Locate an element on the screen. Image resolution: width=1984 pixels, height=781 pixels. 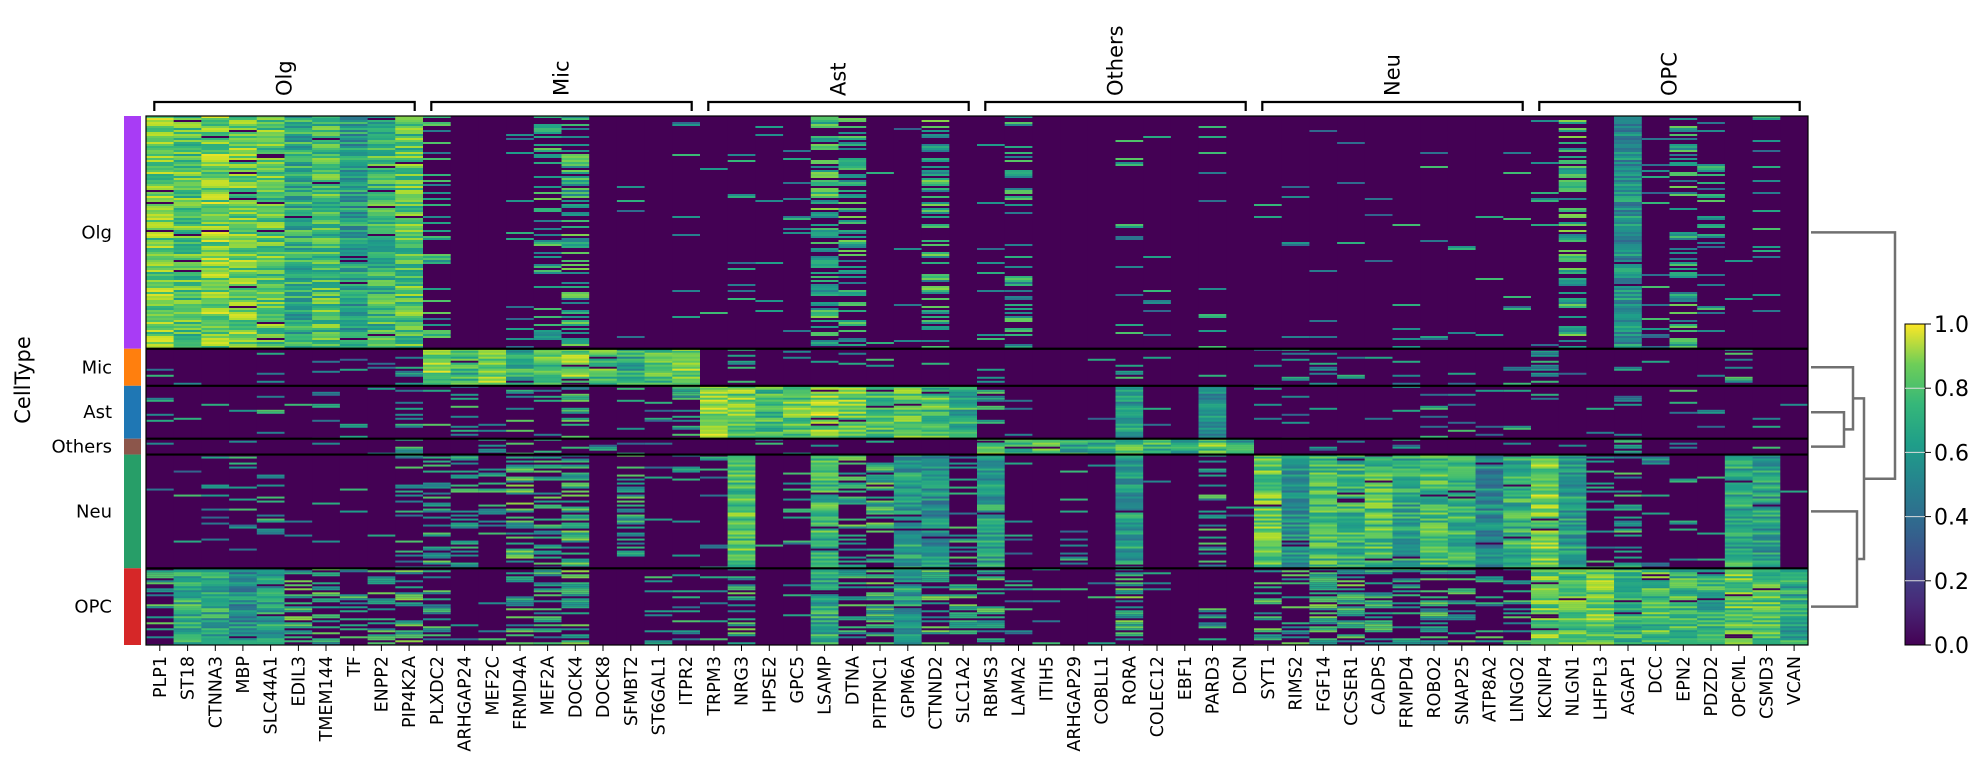
heatmap-column-slc44a1-others is located at coordinates (271, 446).